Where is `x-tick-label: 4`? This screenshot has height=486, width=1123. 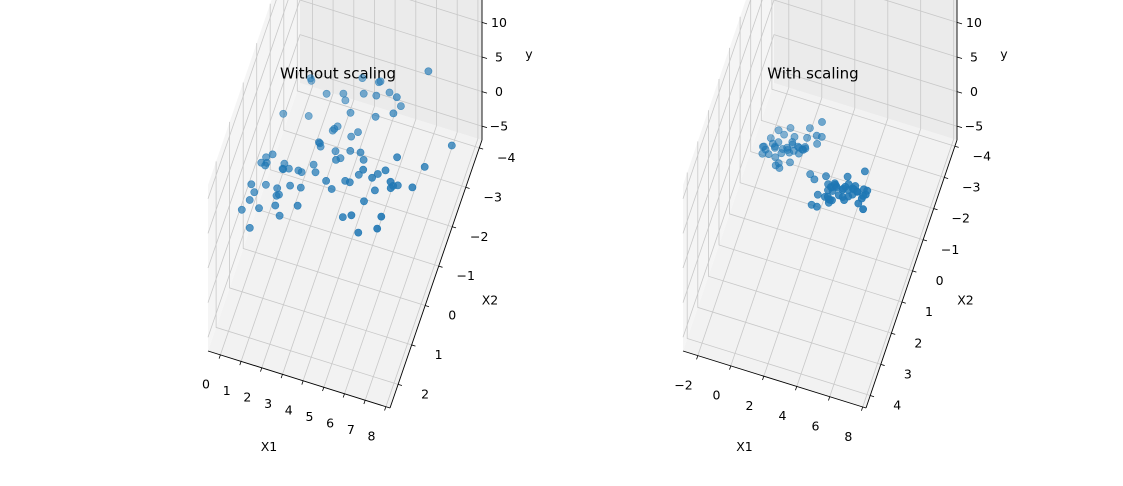
x-tick-label: 4 is located at coordinates (782, 415).